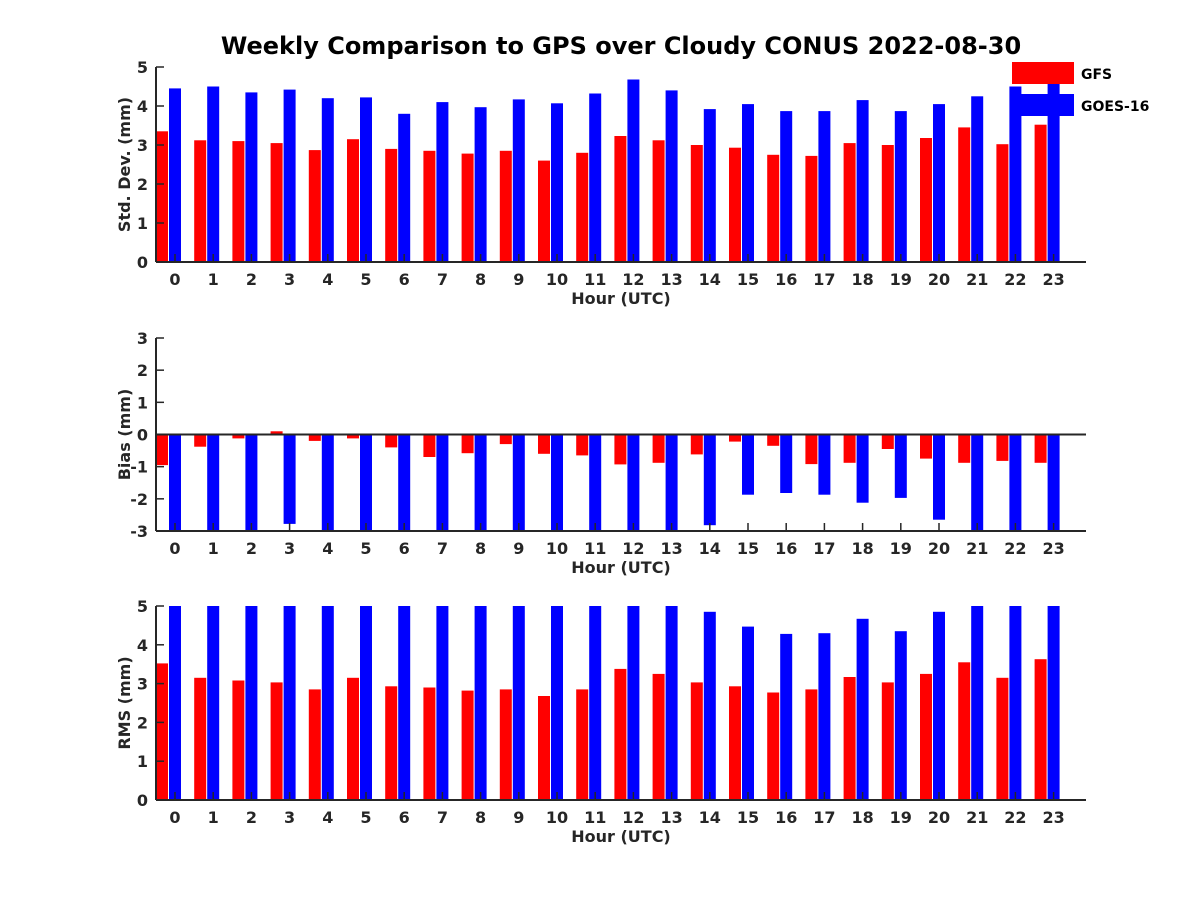  I want to click on bias-xtick-label: 8, so click(480, 548).